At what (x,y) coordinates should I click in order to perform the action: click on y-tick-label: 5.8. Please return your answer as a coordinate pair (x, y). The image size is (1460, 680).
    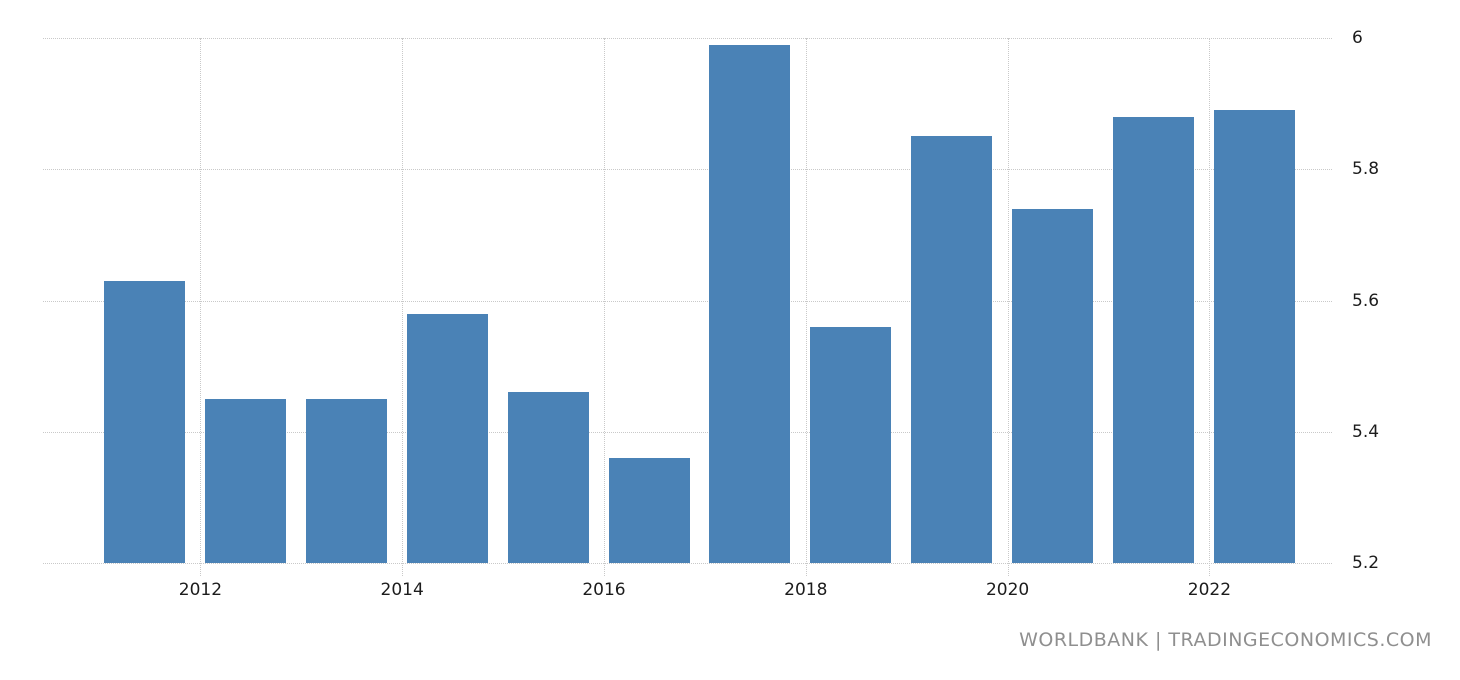
    Looking at the image, I should click on (1366, 169).